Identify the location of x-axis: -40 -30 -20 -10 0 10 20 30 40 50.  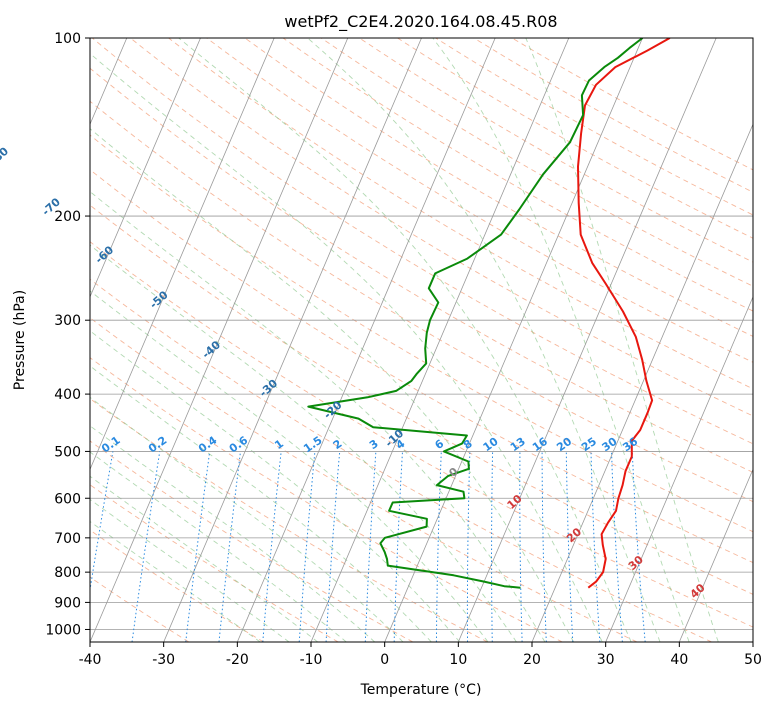
(420, 655).